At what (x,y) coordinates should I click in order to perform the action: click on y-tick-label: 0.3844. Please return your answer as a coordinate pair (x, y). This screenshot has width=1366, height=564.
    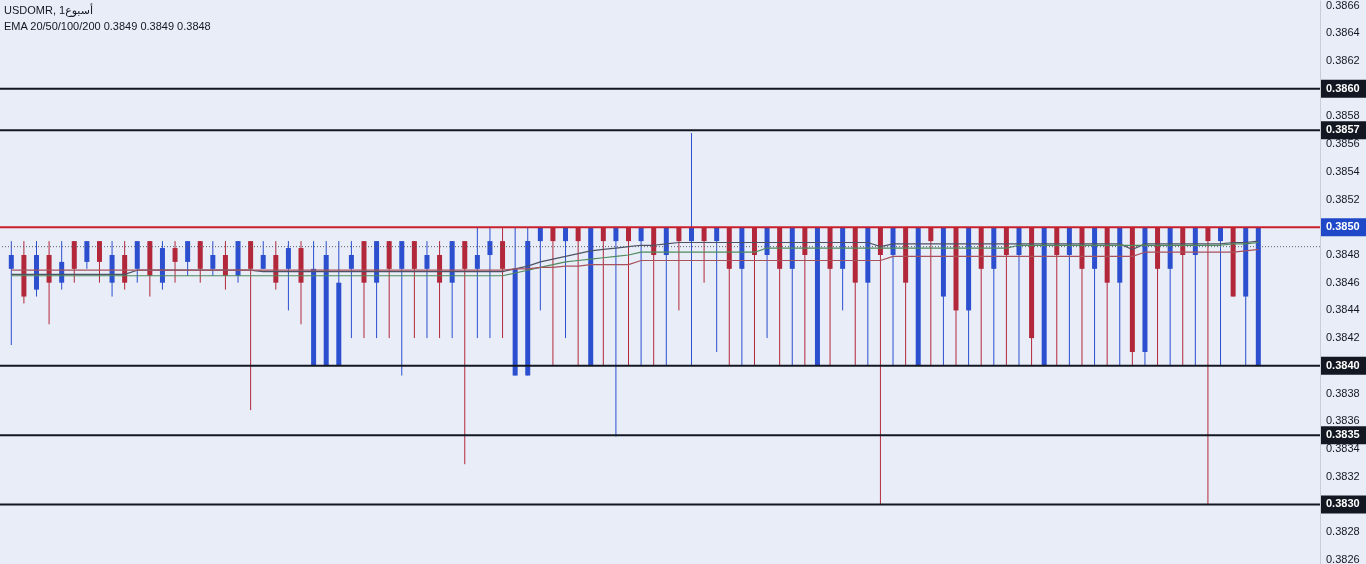
    Looking at the image, I should click on (1343, 309).